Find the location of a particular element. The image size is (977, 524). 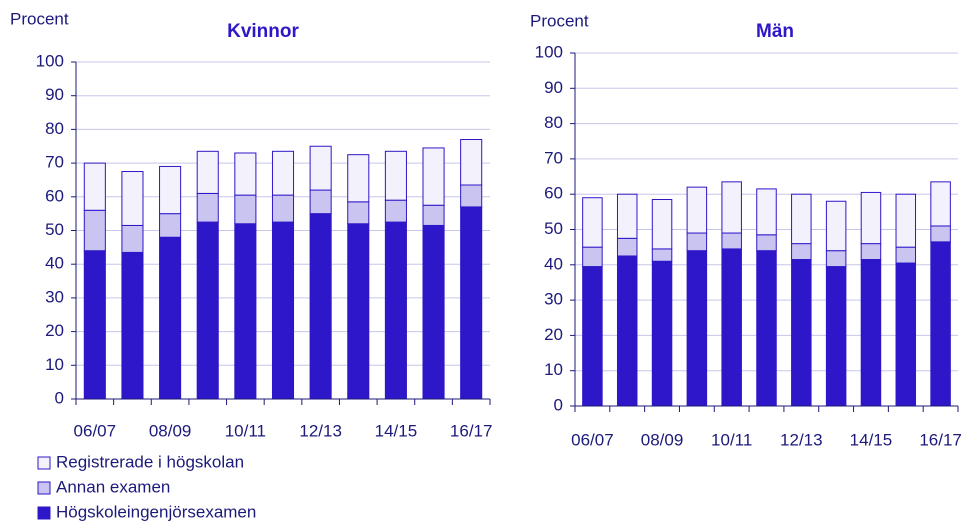

x-tick-label: 06/07 is located at coordinates (95, 430).